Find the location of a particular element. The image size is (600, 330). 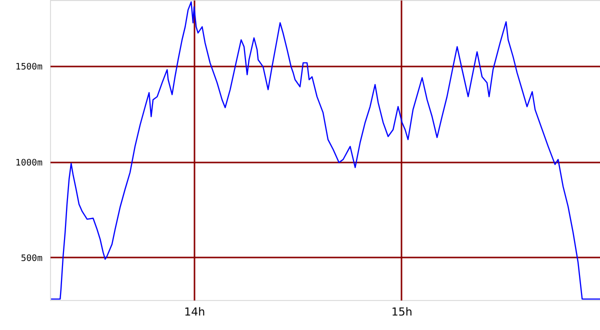

y-tick-label: 1000m is located at coordinates (28, 163).